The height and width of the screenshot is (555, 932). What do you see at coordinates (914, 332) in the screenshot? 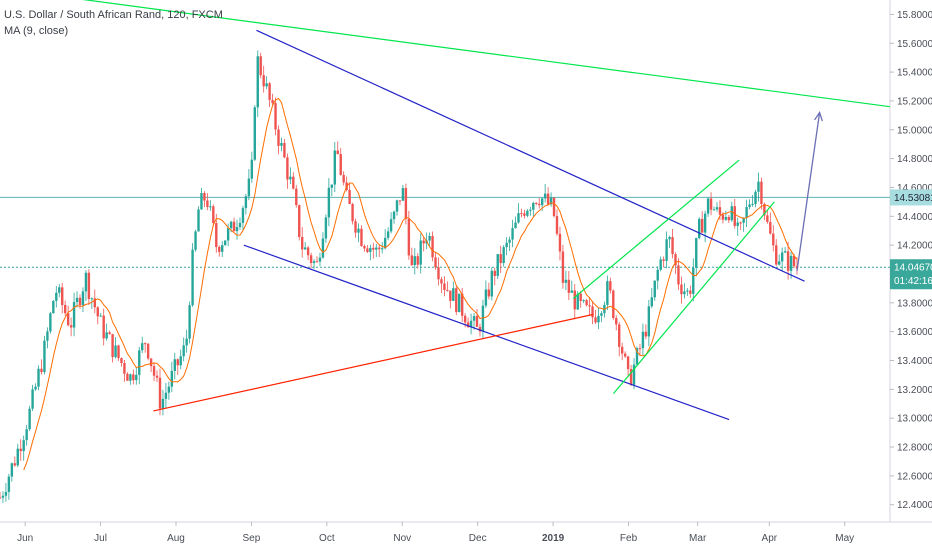
I see `price-tick-label: 13.60000` at bounding box center [914, 332].